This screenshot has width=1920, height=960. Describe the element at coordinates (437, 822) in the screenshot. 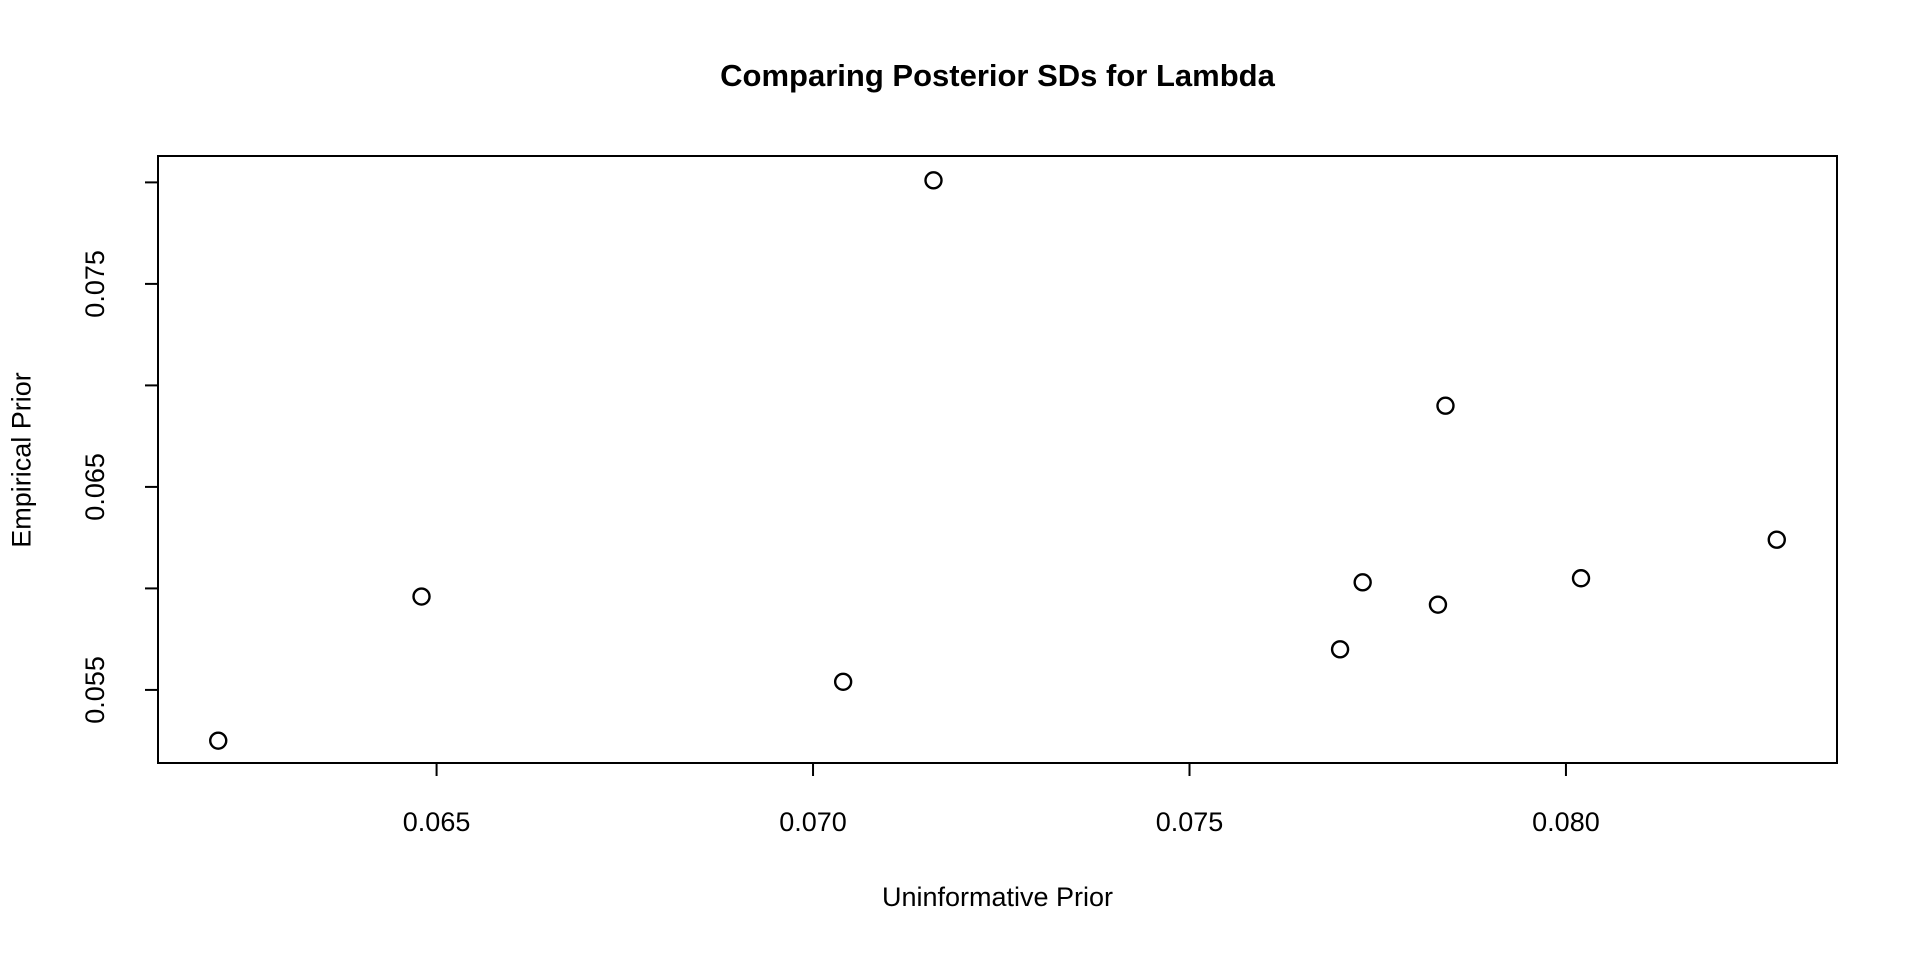

I see `x-tick-label: 0.065` at that location.